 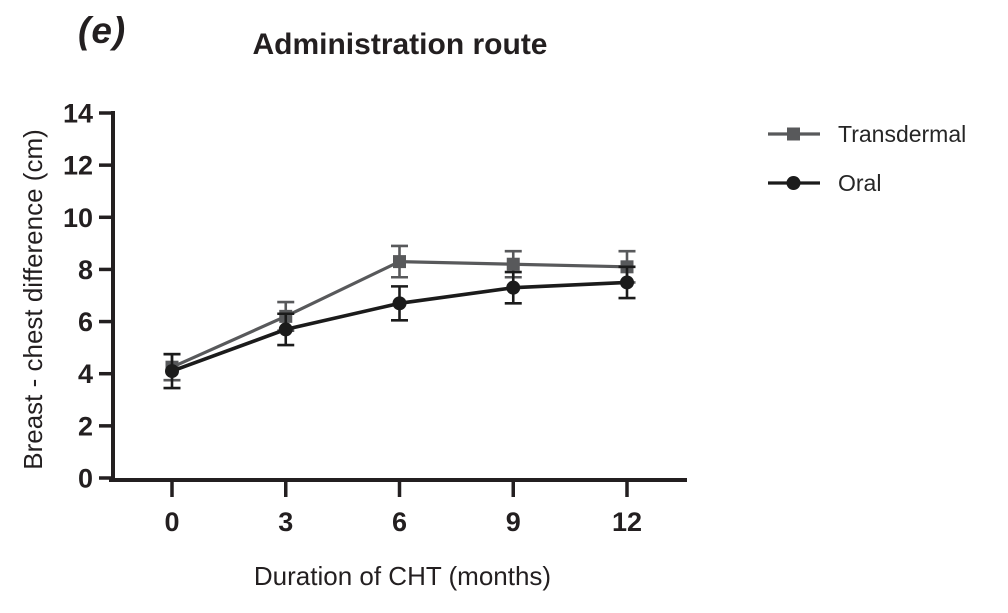 What do you see at coordinates (78, 166) in the screenshot?
I see `y-tick-label: 12` at bounding box center [78, 166].